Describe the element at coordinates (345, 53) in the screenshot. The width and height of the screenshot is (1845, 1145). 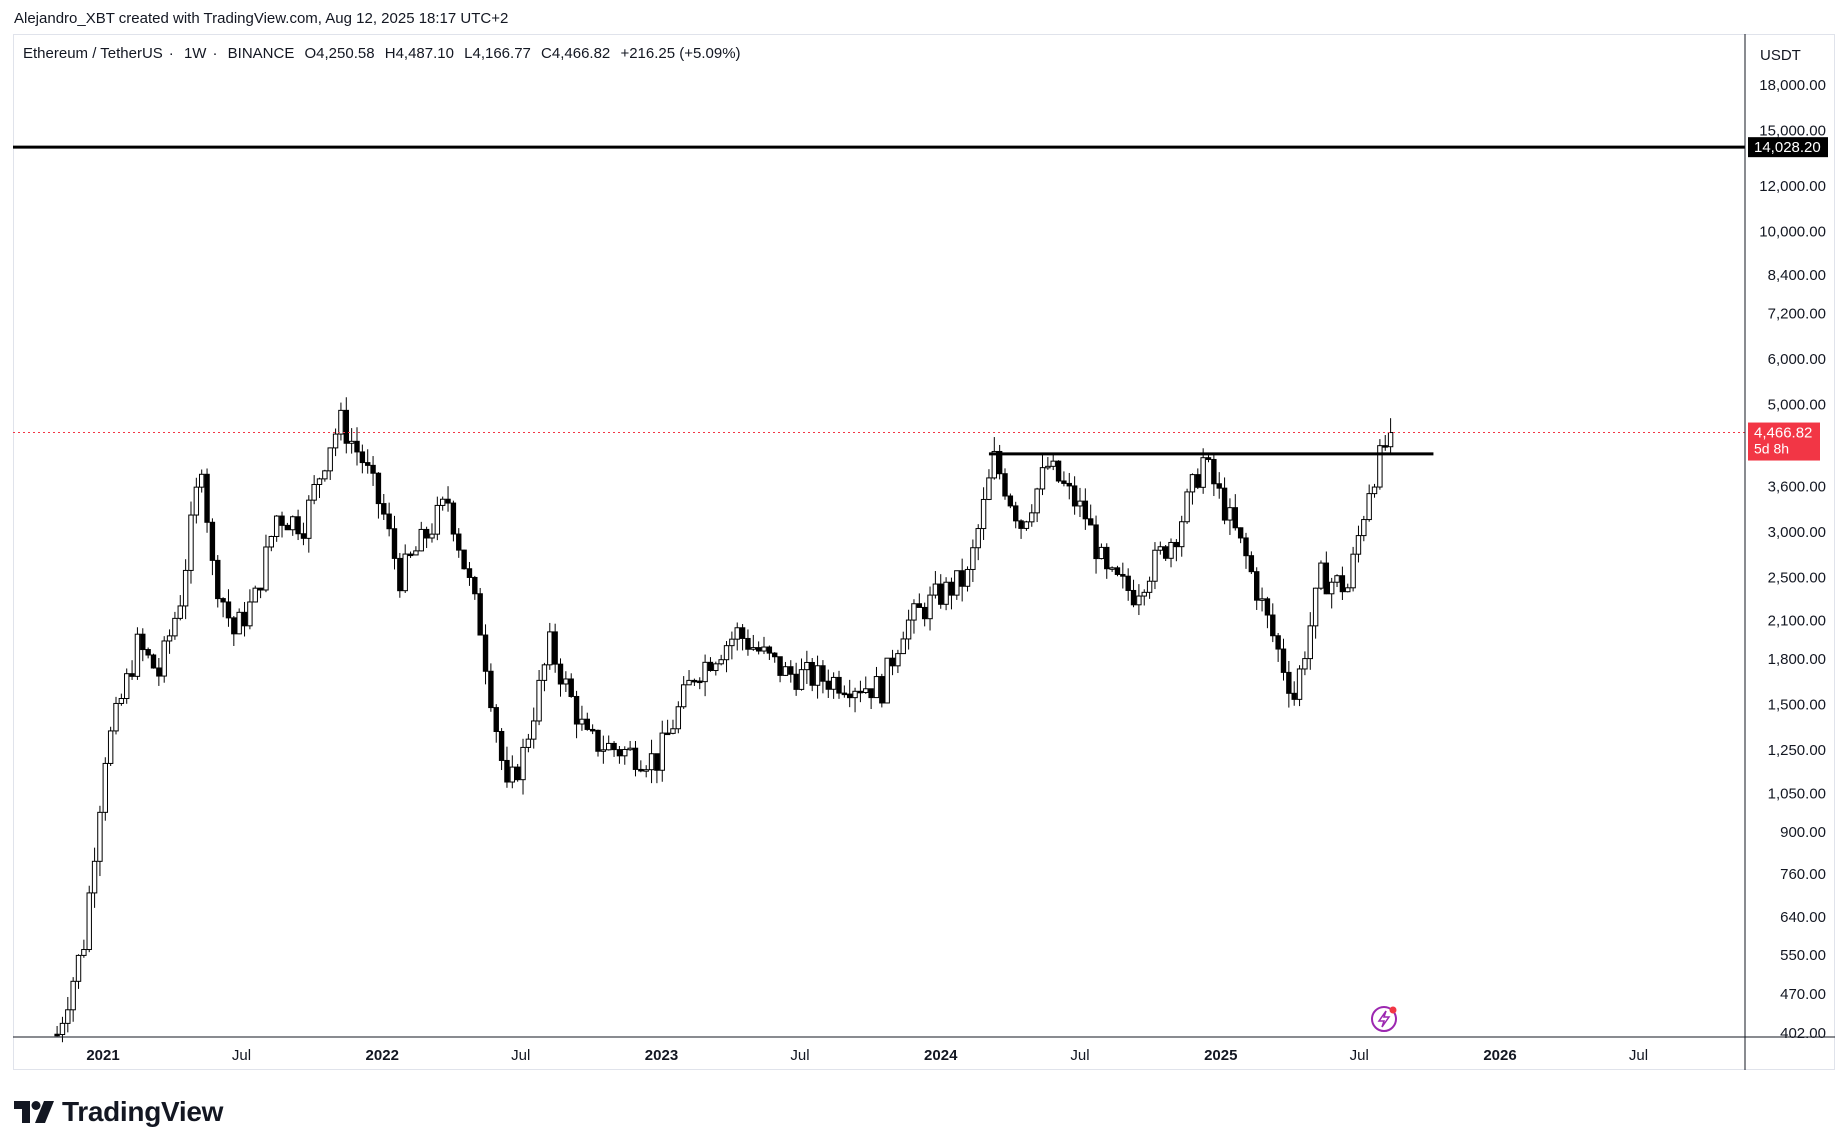
I see `open-value: 4,250.58` at that location.